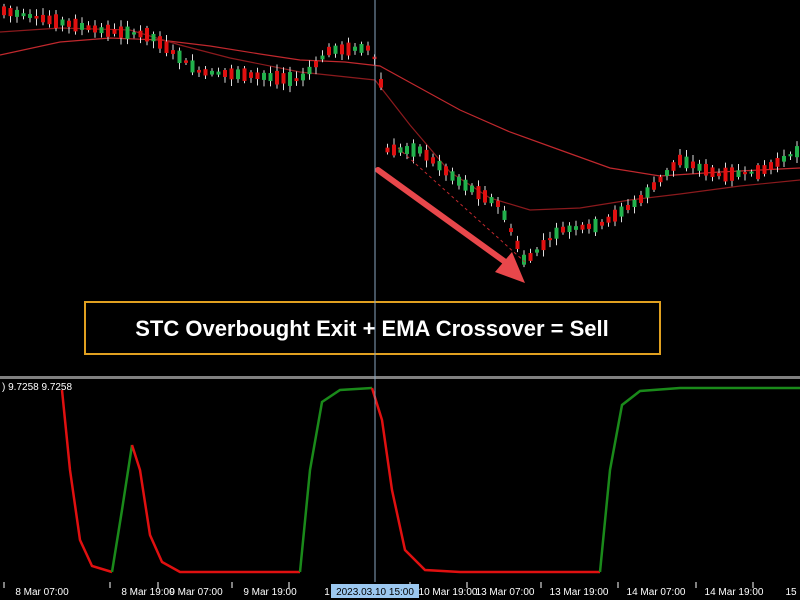  I want to click on x-tick-label: 14 Mar 07:00, so click(656, 592).